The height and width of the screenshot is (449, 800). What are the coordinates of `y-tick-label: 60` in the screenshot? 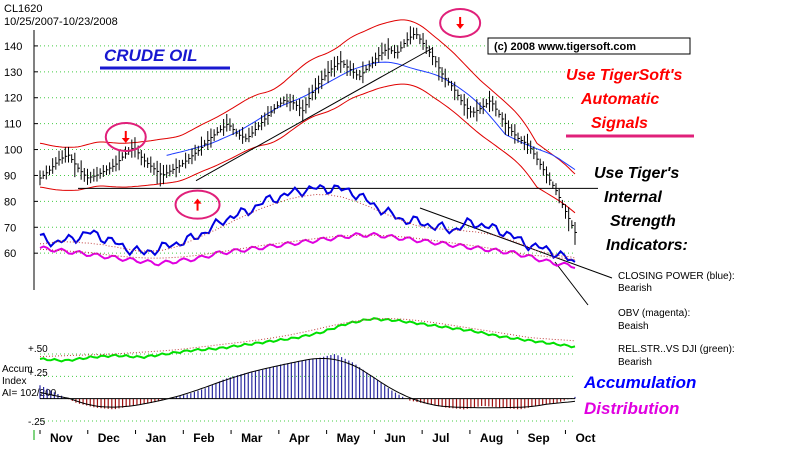 It's located at (10, 254).